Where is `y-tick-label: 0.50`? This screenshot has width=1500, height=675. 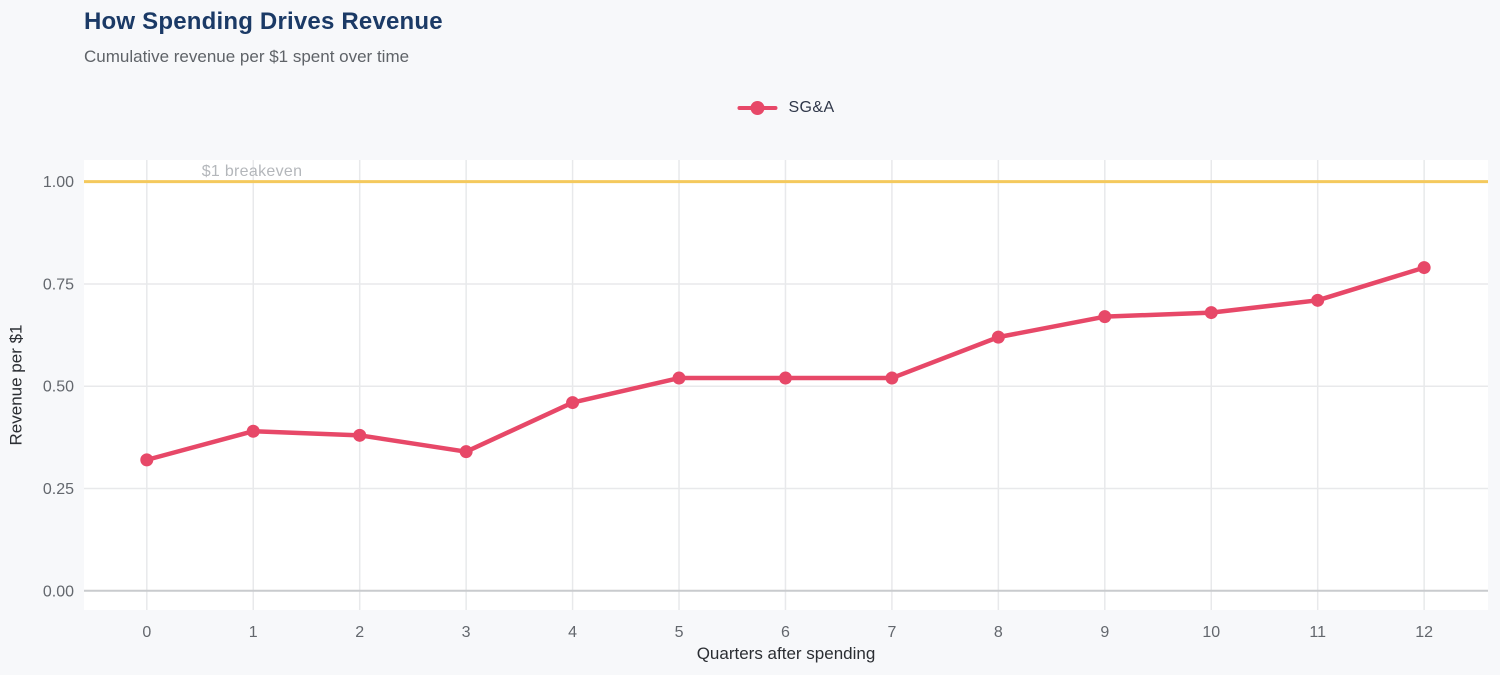
y-tick-label: 0.50 is located at coordinates (58, 387).